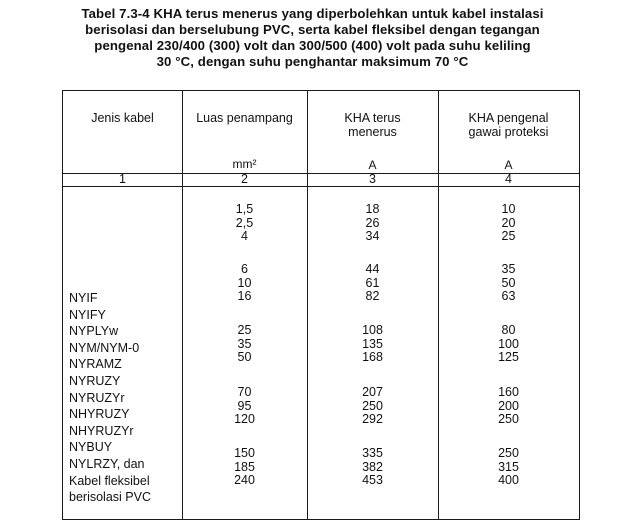 The image size is (625, 520). I want to click on kha-group-2: 44 61 82, so click(372, 283).